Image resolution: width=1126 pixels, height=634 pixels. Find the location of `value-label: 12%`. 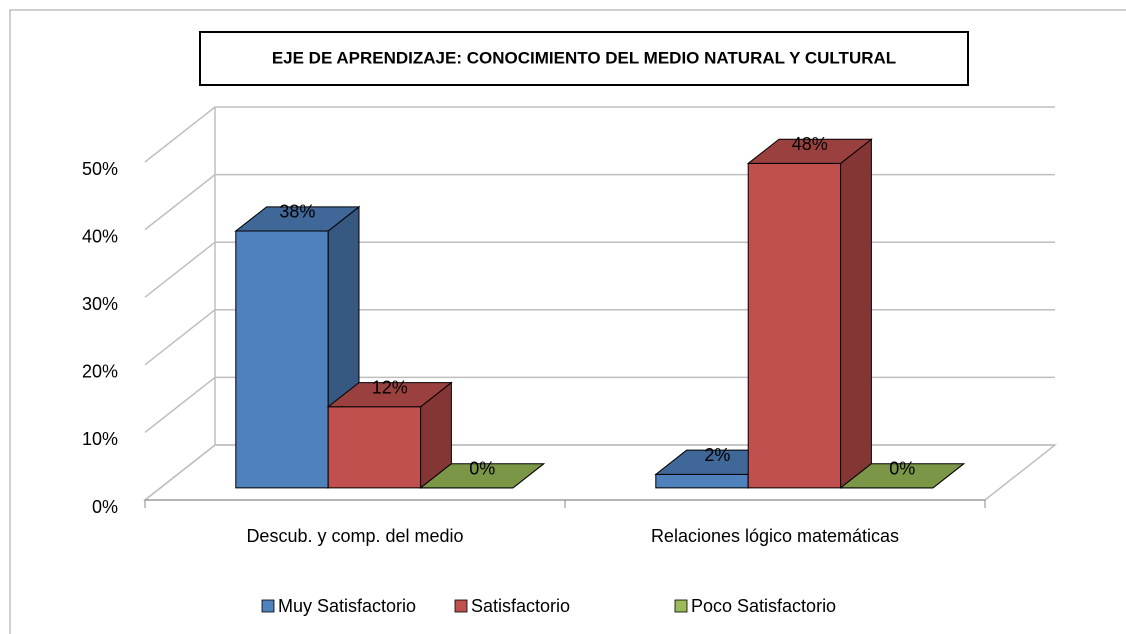

value-label: 12% is located at coordinates (390, 387).